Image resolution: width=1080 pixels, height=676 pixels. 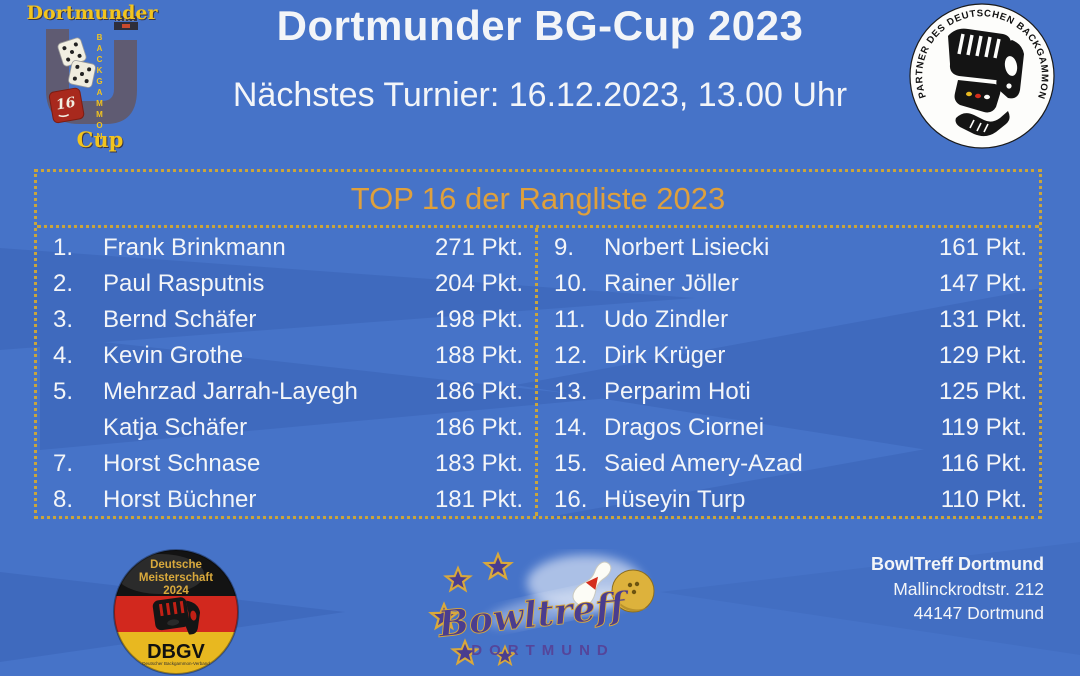 I want to click on rank-cell: 1., so click(x=63, y=247).